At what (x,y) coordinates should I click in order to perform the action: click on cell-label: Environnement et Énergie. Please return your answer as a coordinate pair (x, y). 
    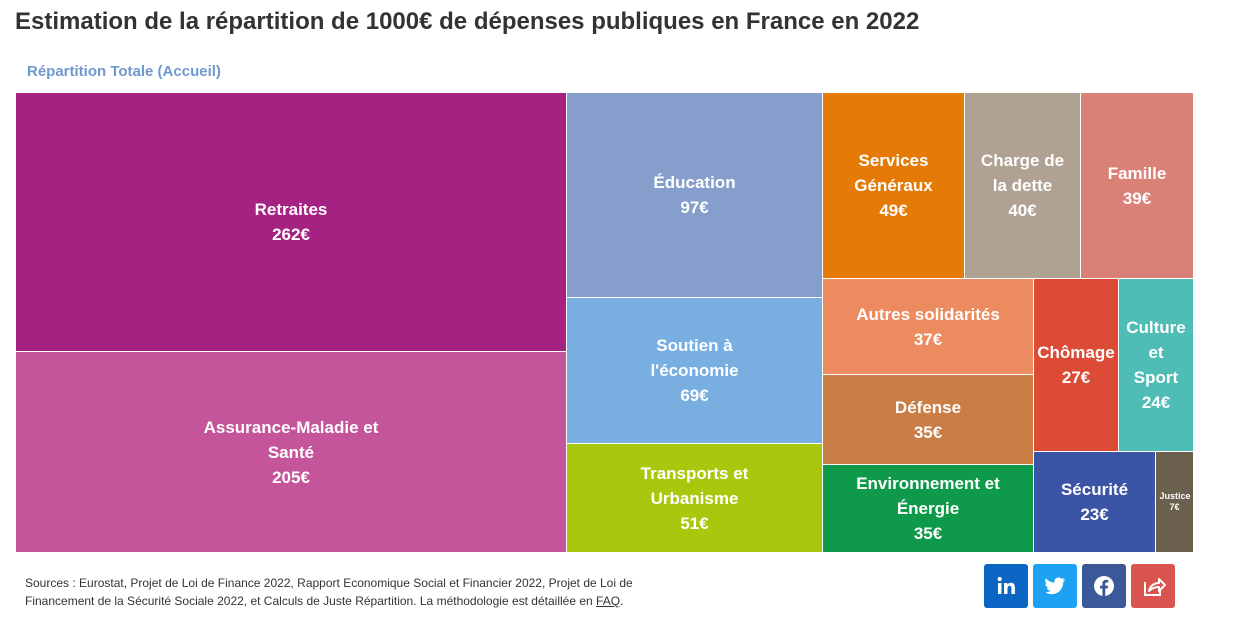
    Looking at the image, I should click on (928, 496).